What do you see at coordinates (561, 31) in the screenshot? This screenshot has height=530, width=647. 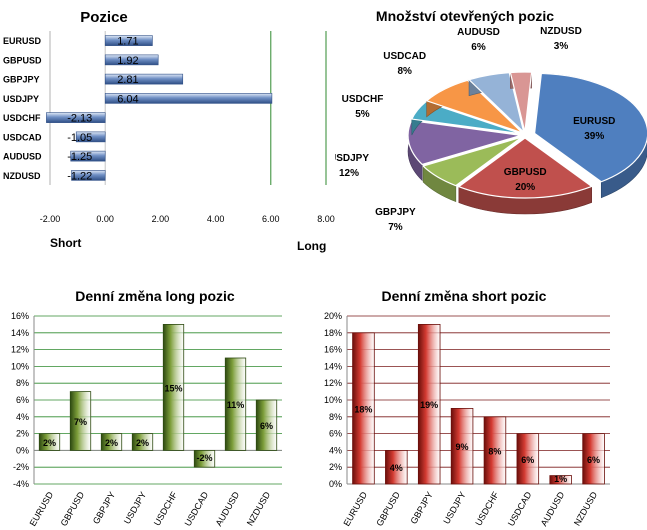 I see `pie-slice-name: NZDUSD` at bounding box center [561, 31].